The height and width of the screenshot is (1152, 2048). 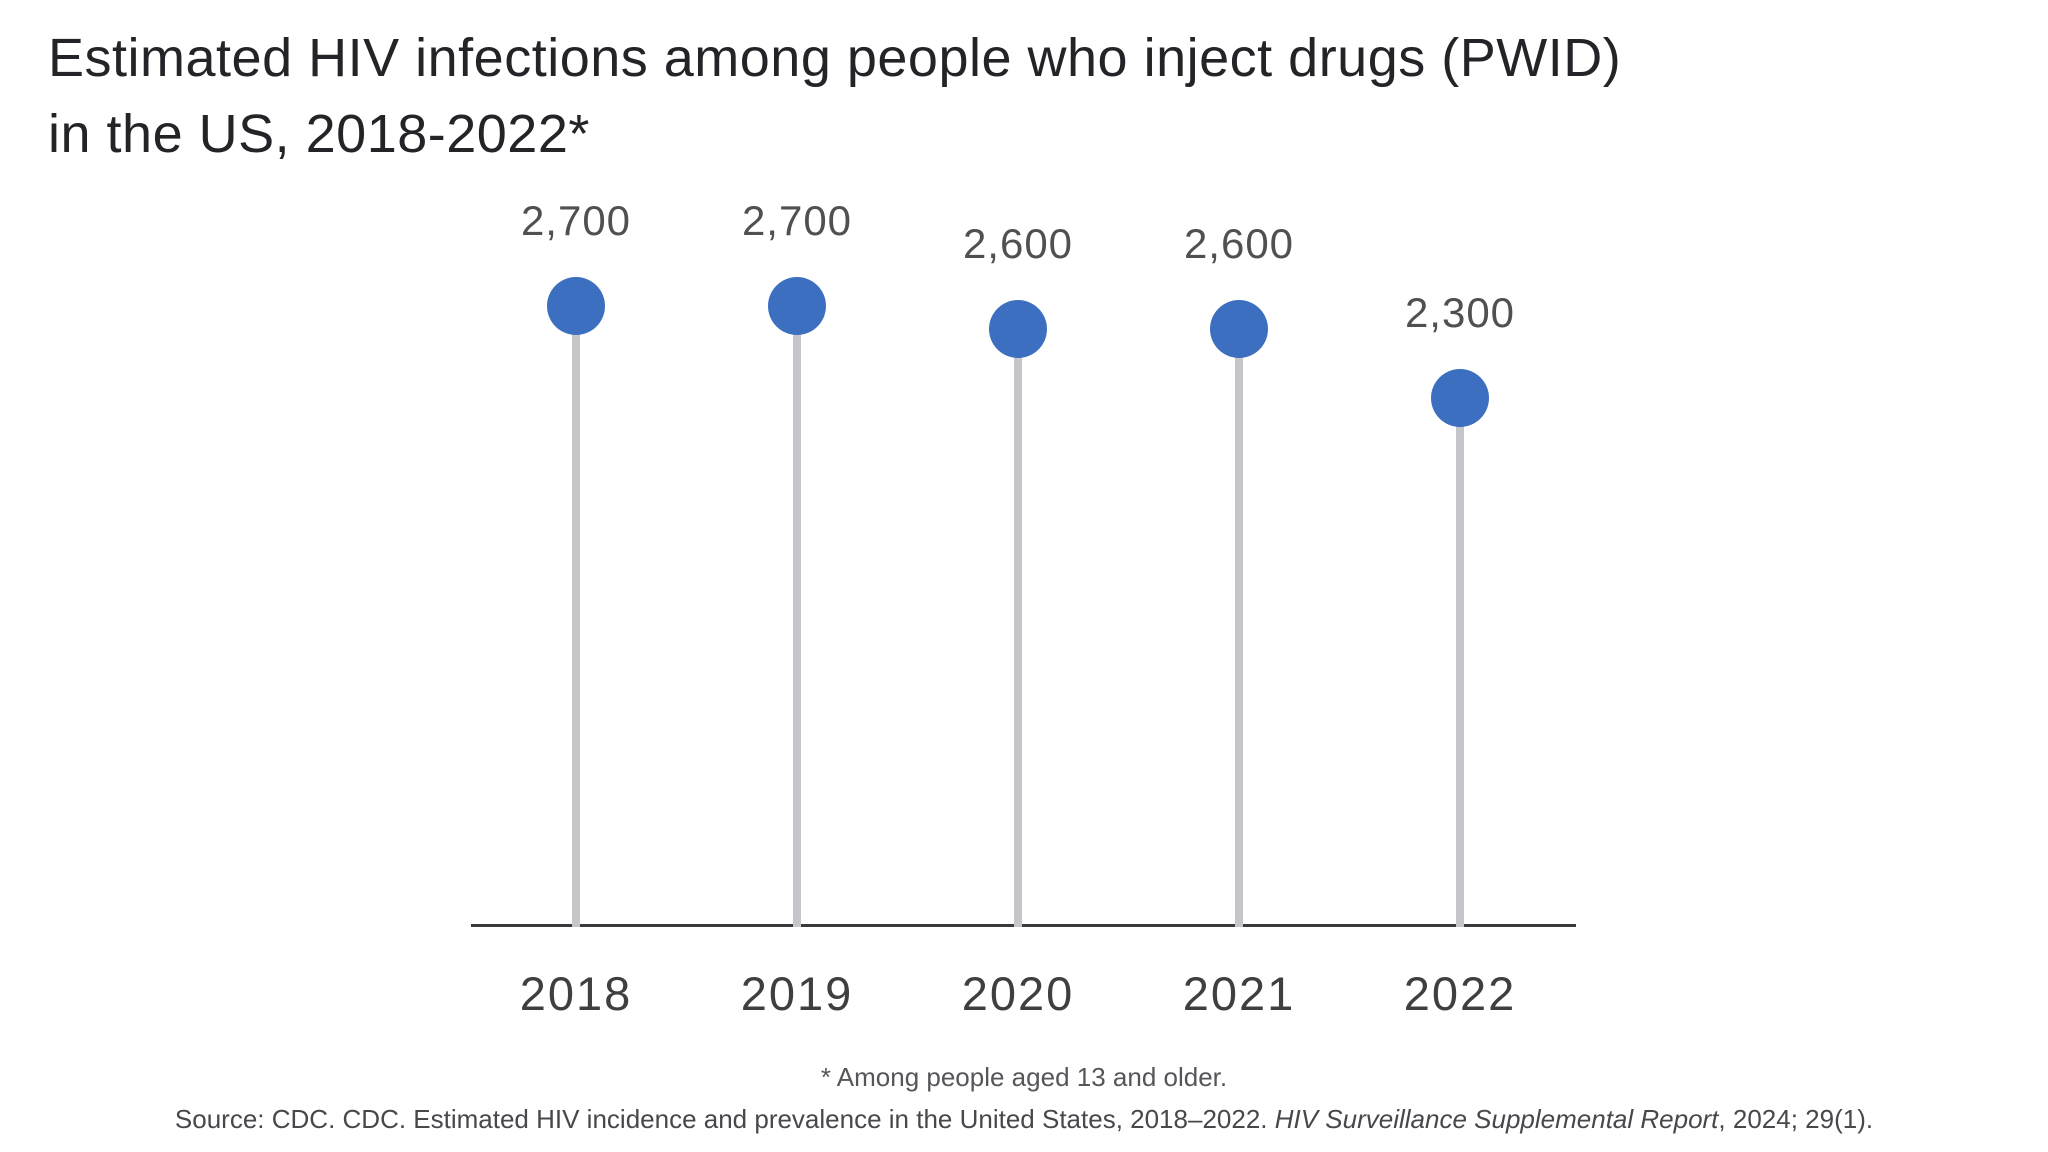 What do you see at coordinates (1024, 1077) in the screenshot?
I see `chart-footnote: * Among people aged 13 and older.` at bounding box center [1024, 1077].